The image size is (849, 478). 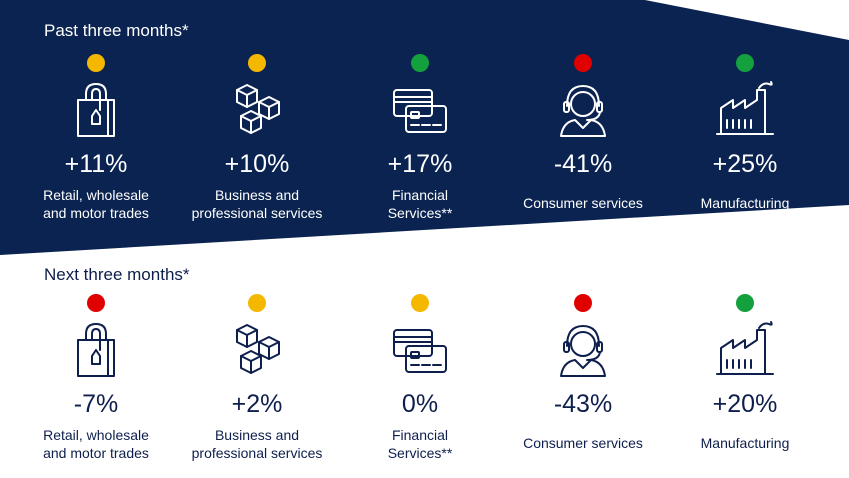 I want to click on change-value: -41%, so click(x=583, y=164).